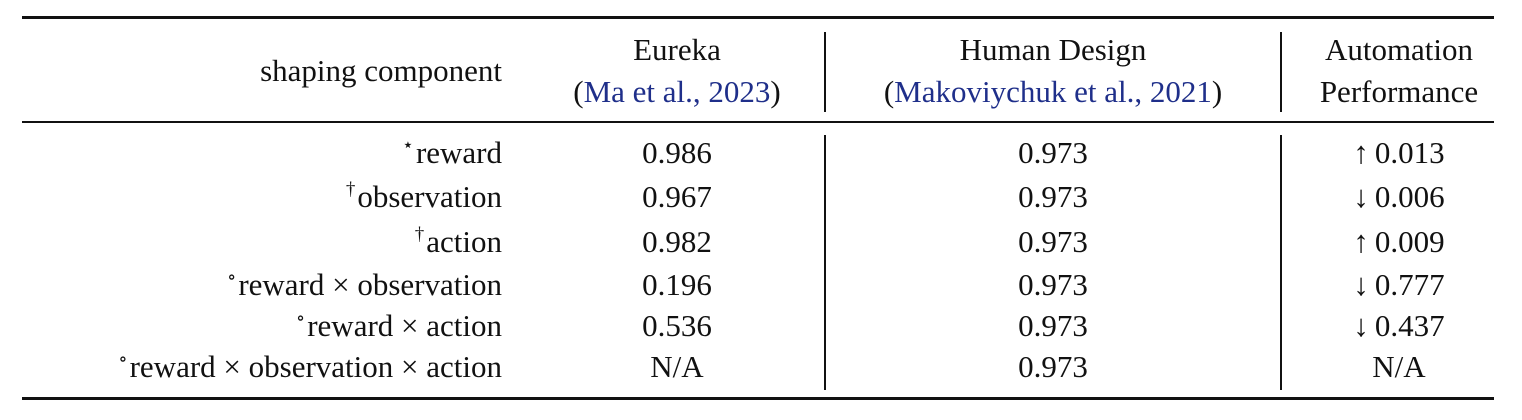 The width and height of the screenshot is (1522, 420). I want to click on table-row-component: ∘reward × observation, so click(262, 287).